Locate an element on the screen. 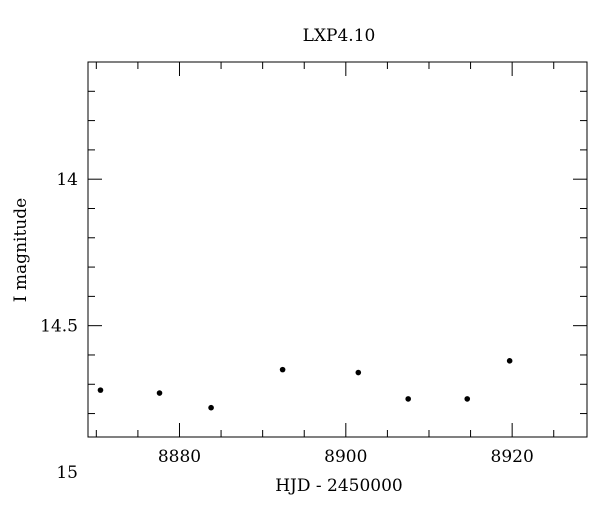  y-axis-label: I magnitude is located at coordinates (21, 250).